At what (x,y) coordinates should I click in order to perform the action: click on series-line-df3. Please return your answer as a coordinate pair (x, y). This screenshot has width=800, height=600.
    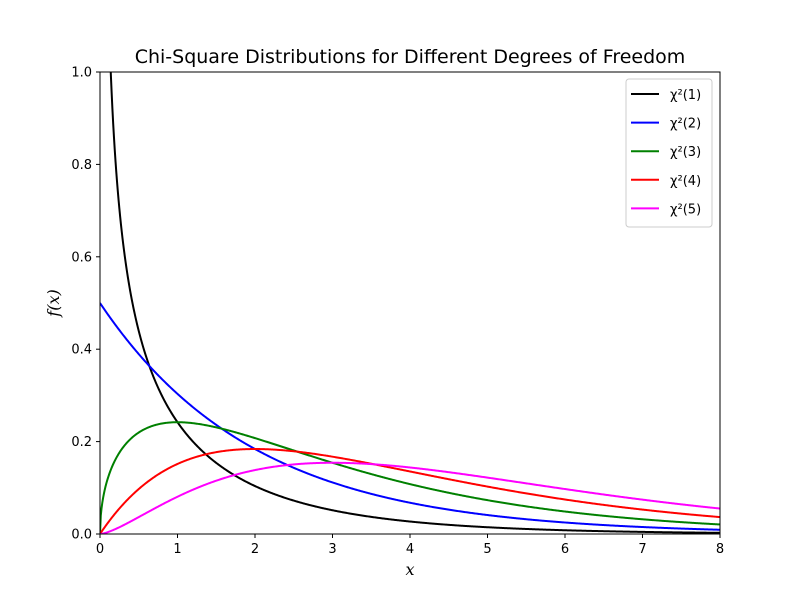
    Looking at the image, I should click on (410, 477).